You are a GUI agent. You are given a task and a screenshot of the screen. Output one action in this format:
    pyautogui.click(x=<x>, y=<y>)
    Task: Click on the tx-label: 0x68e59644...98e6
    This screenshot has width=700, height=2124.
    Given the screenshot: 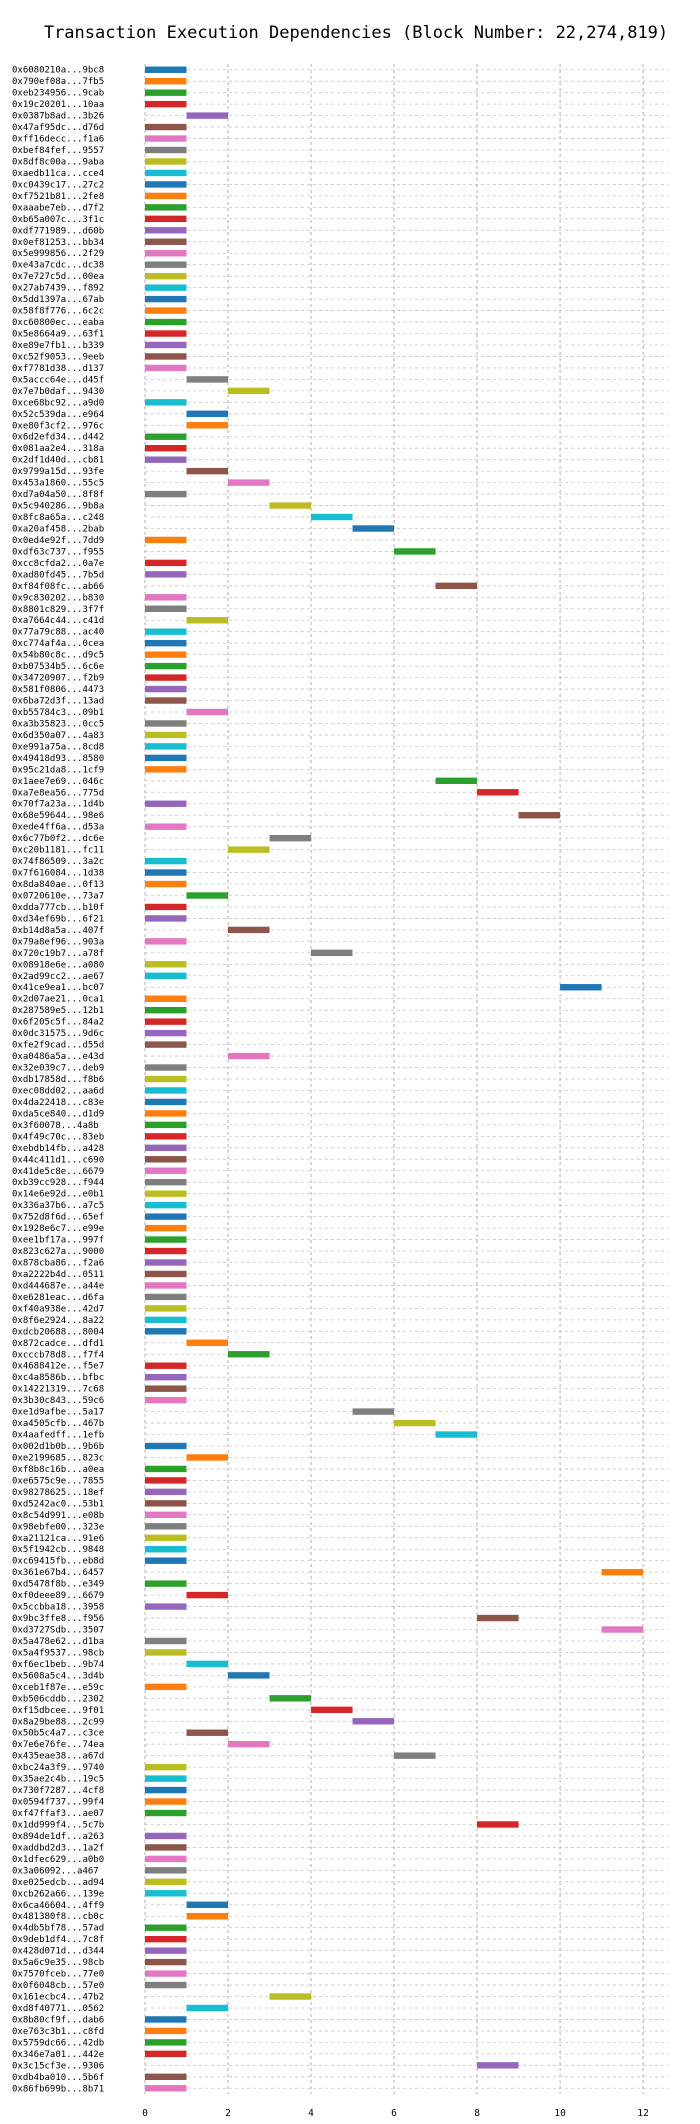 What is the action you would take?
    pyautogui.click(x=58, y=816)
    